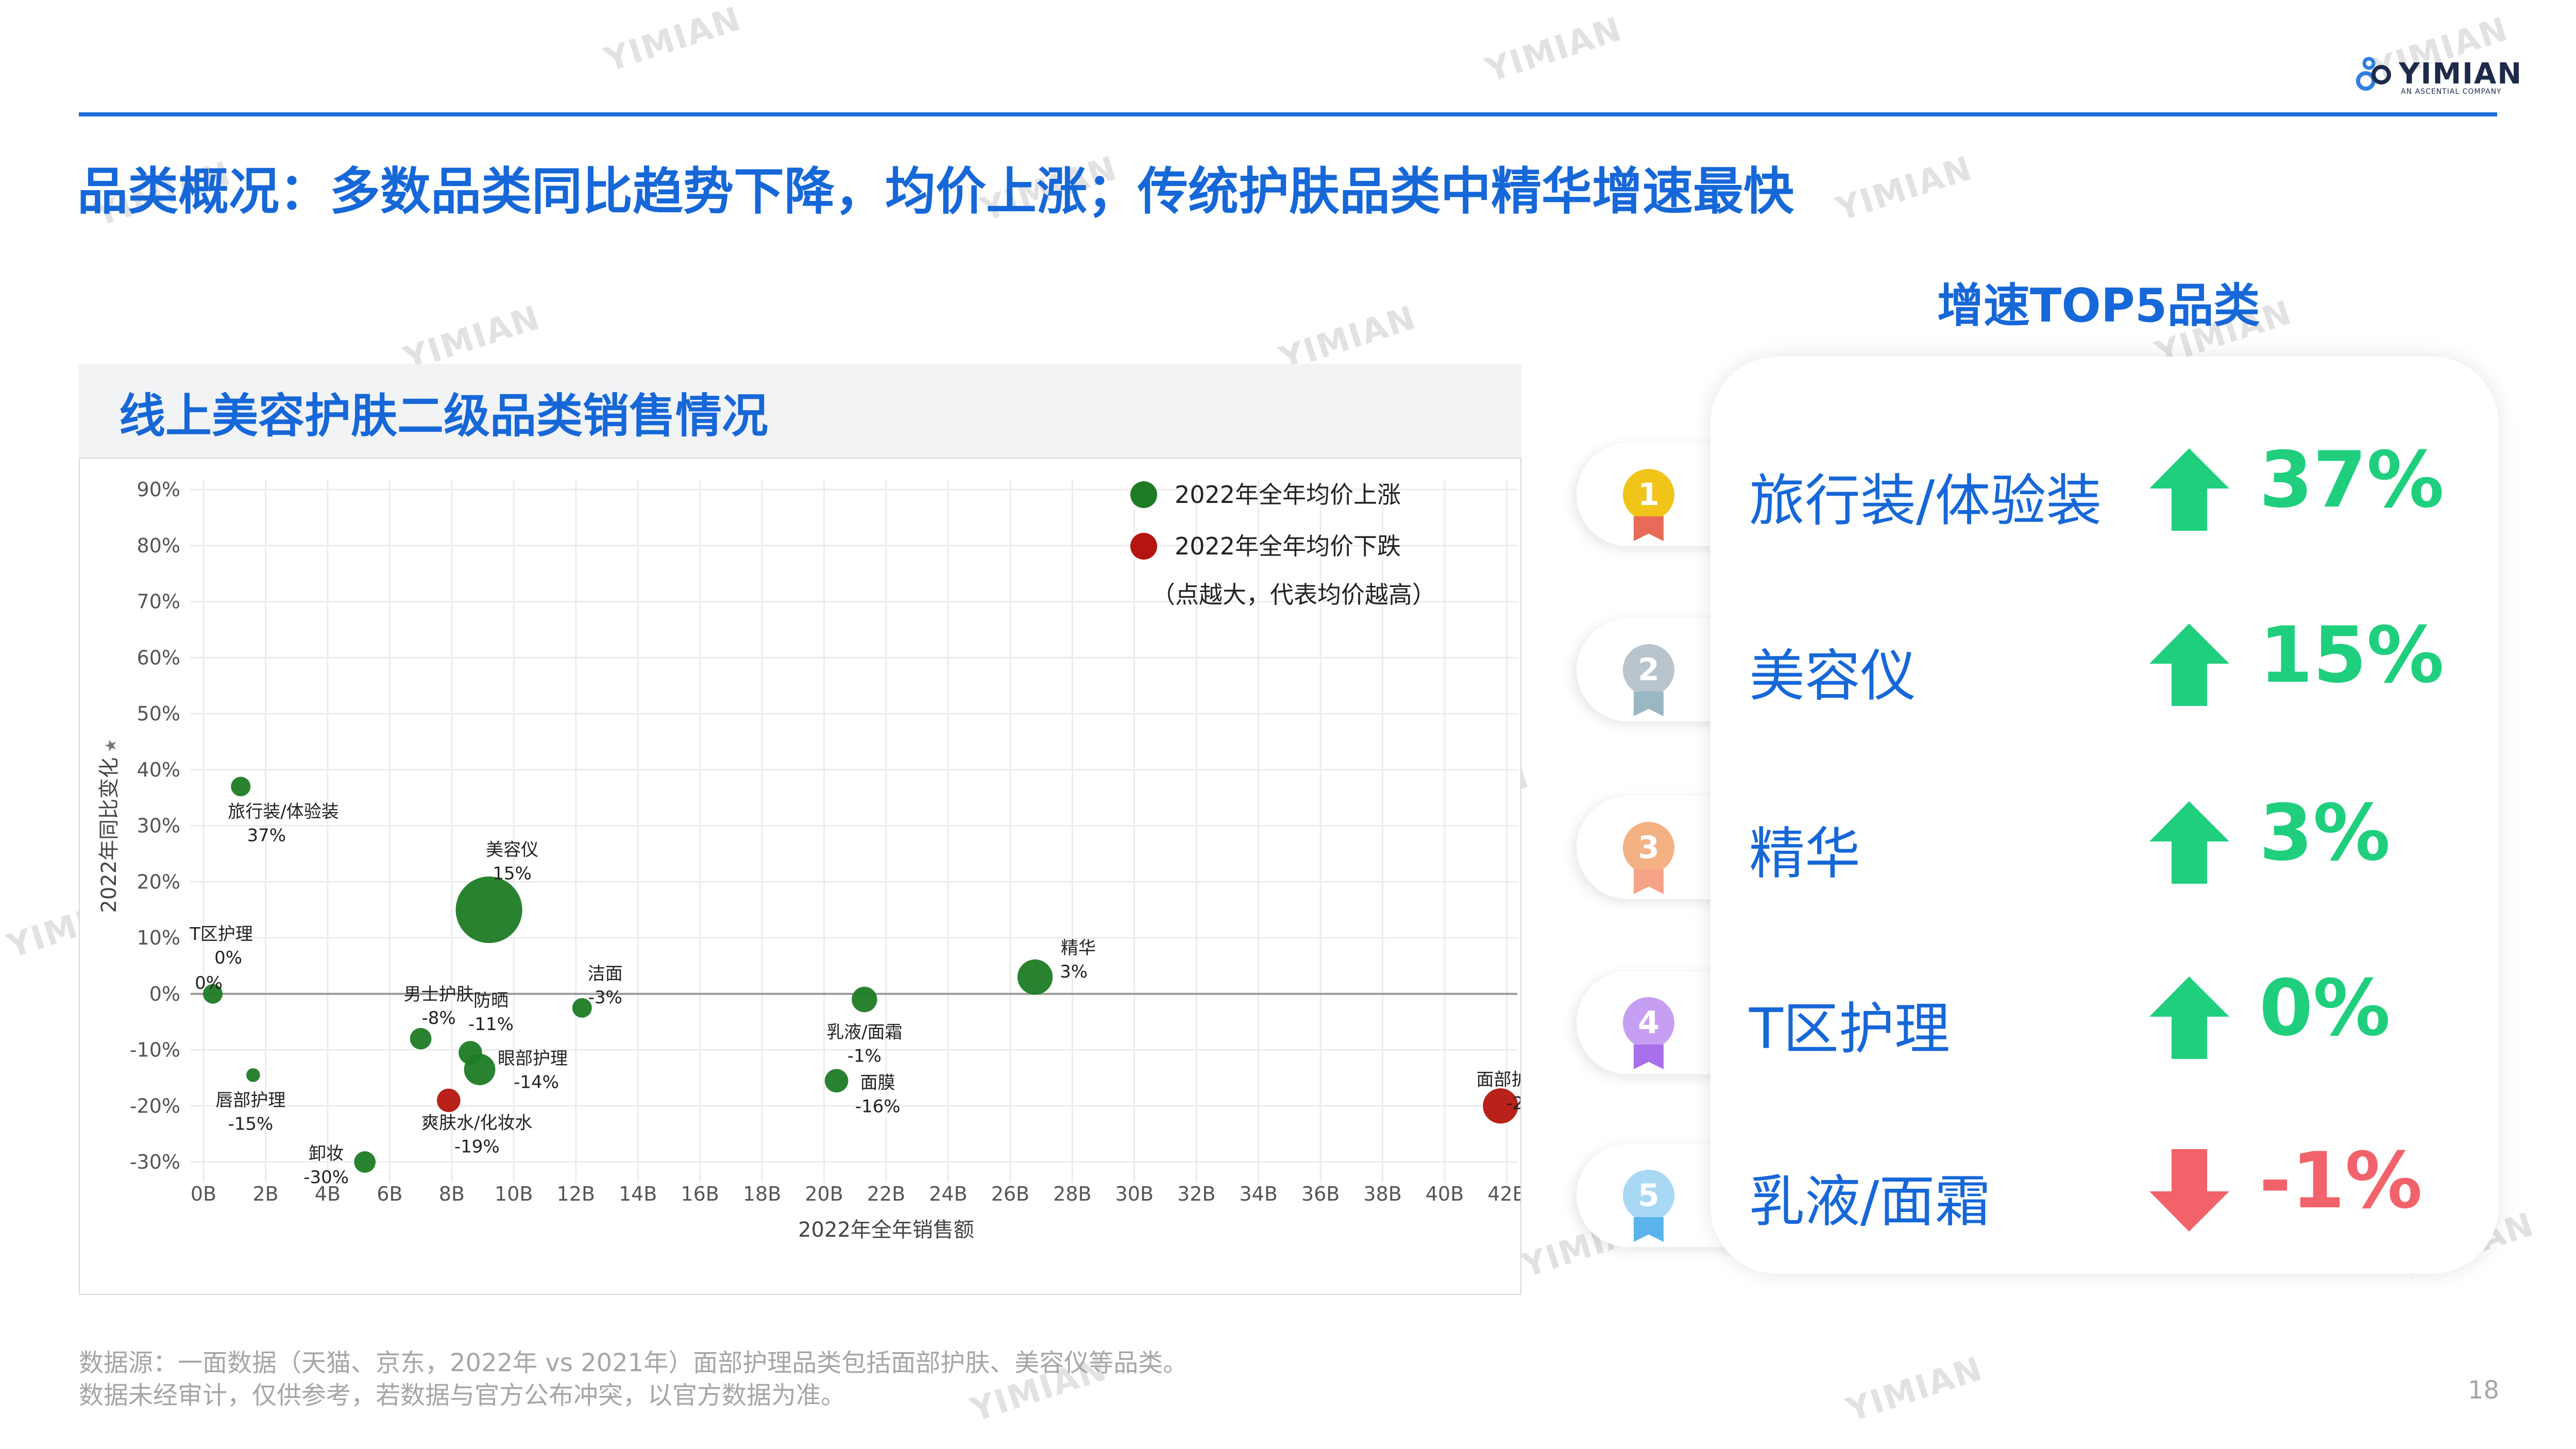 The width and height of the screenshot is (2576, 1449). I want to click on y-tick-label: 30%, so click(158, 826).